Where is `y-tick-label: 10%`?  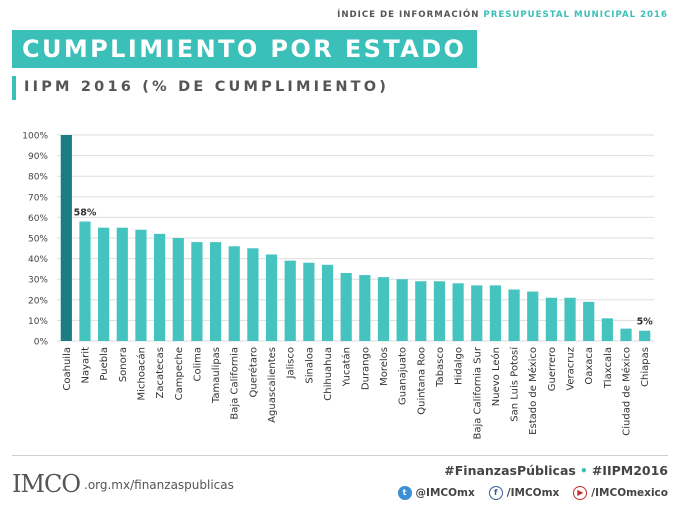 y-tick-label: 10% is located at coordinates (38, 322).